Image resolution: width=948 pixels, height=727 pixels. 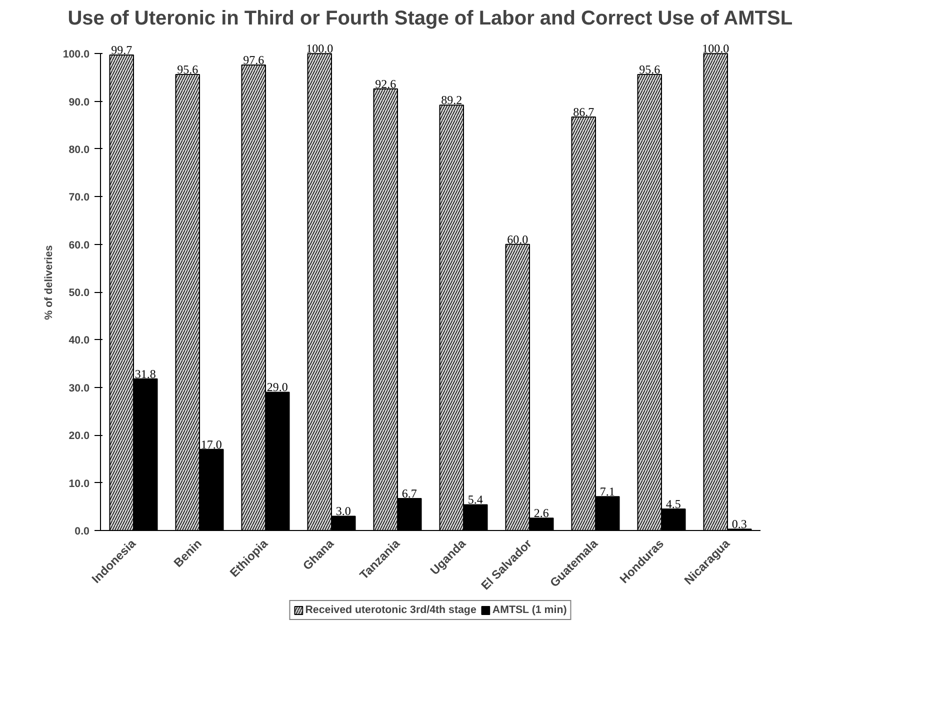 What do you see at coordinates (48, 282) in the screenshot?
I see `y-axis-title: % of deliveries` at bounding box center [48, 282].